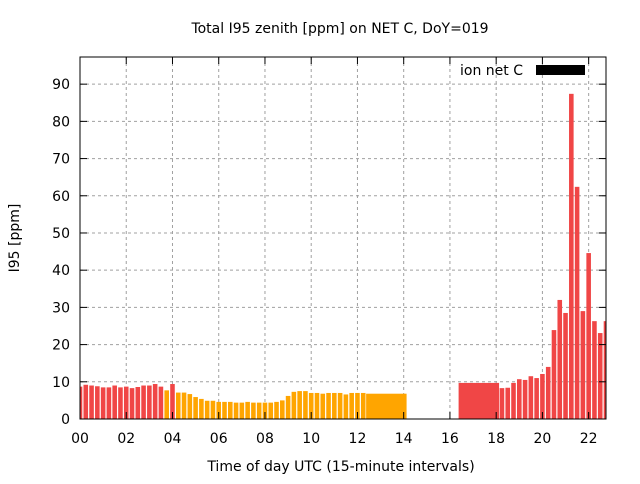  What do you see at coordinates (61, 271) in the screenshot?
I see `y-tick-label: 40` at bounding box center [61, 271].